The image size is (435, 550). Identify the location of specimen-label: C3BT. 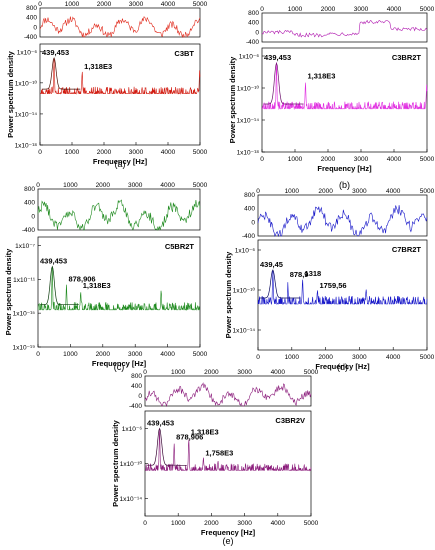
(184, 53).